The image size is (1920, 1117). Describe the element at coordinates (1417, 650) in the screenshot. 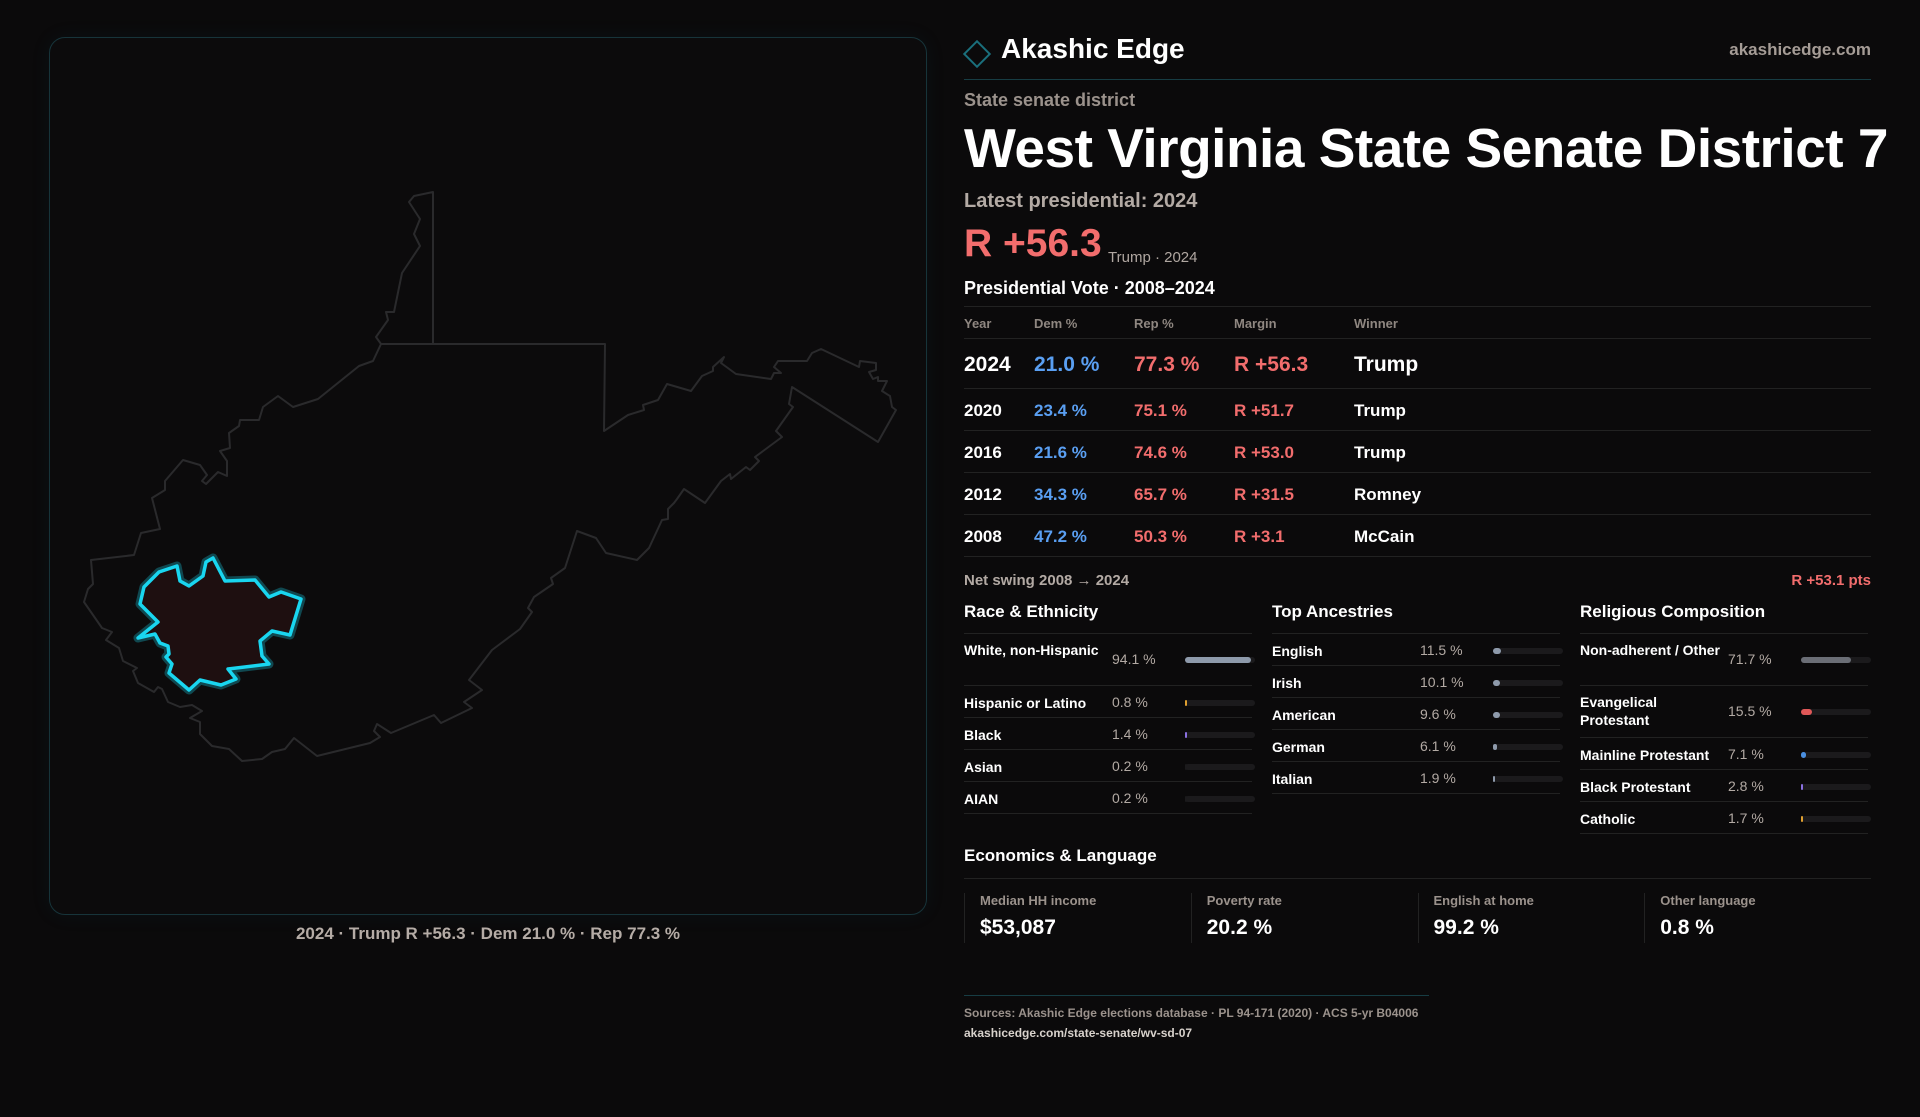

I see `stat-row: English 11.5 %` at that location.